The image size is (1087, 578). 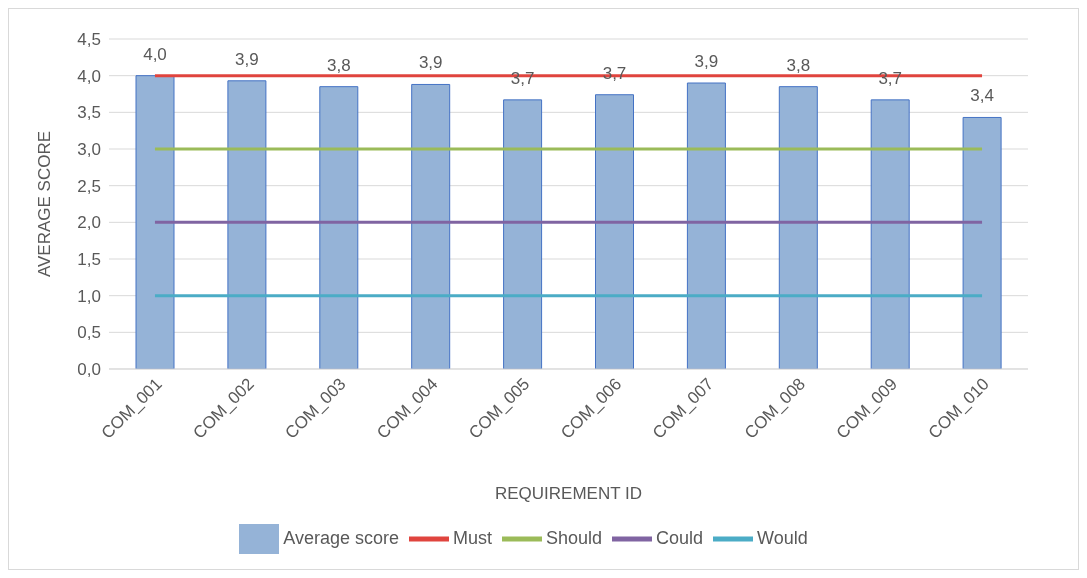 What do you see at coordinates (574, 537) in the screenshot?
I see `legend-label: Should` at bounding box center [574, 537].